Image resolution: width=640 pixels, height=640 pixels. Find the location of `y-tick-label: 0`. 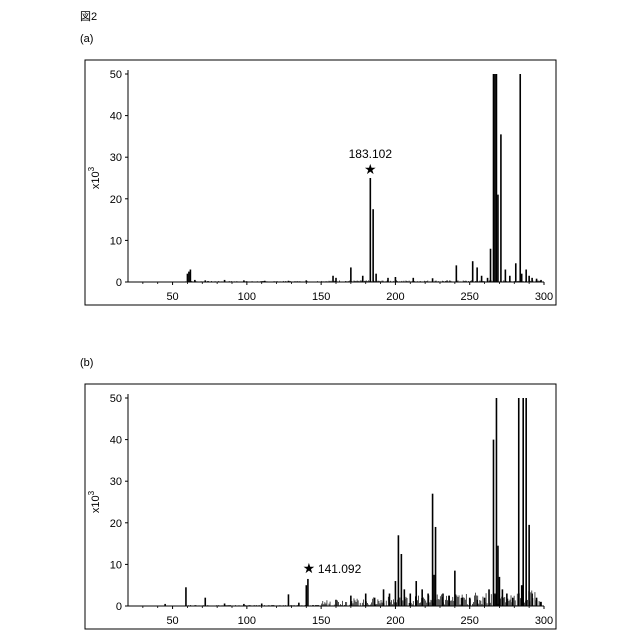

y-tick-label: 0 is located at coordinates (119, 607).